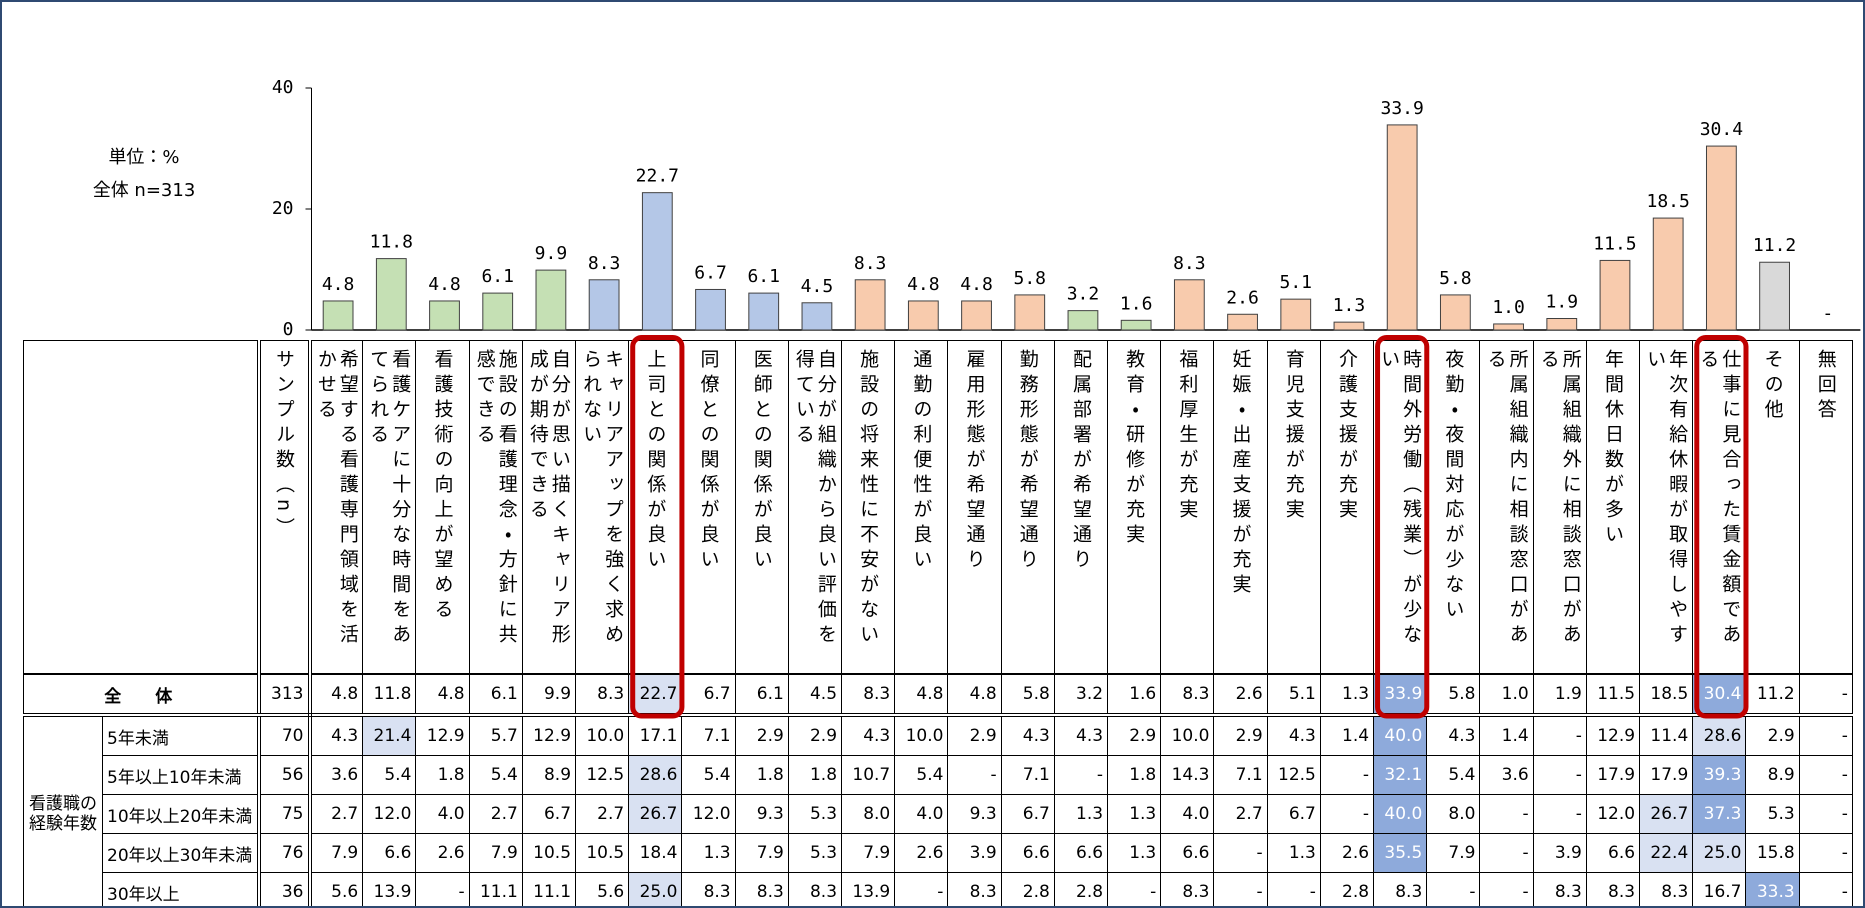 The height and width of the screenshot is (908, 1865). What do you see at coordinates (1559, 499) in the screenshot?
I see `column-header: 所属組織外に相談窓口がある` at bounding box center [1559, 499].